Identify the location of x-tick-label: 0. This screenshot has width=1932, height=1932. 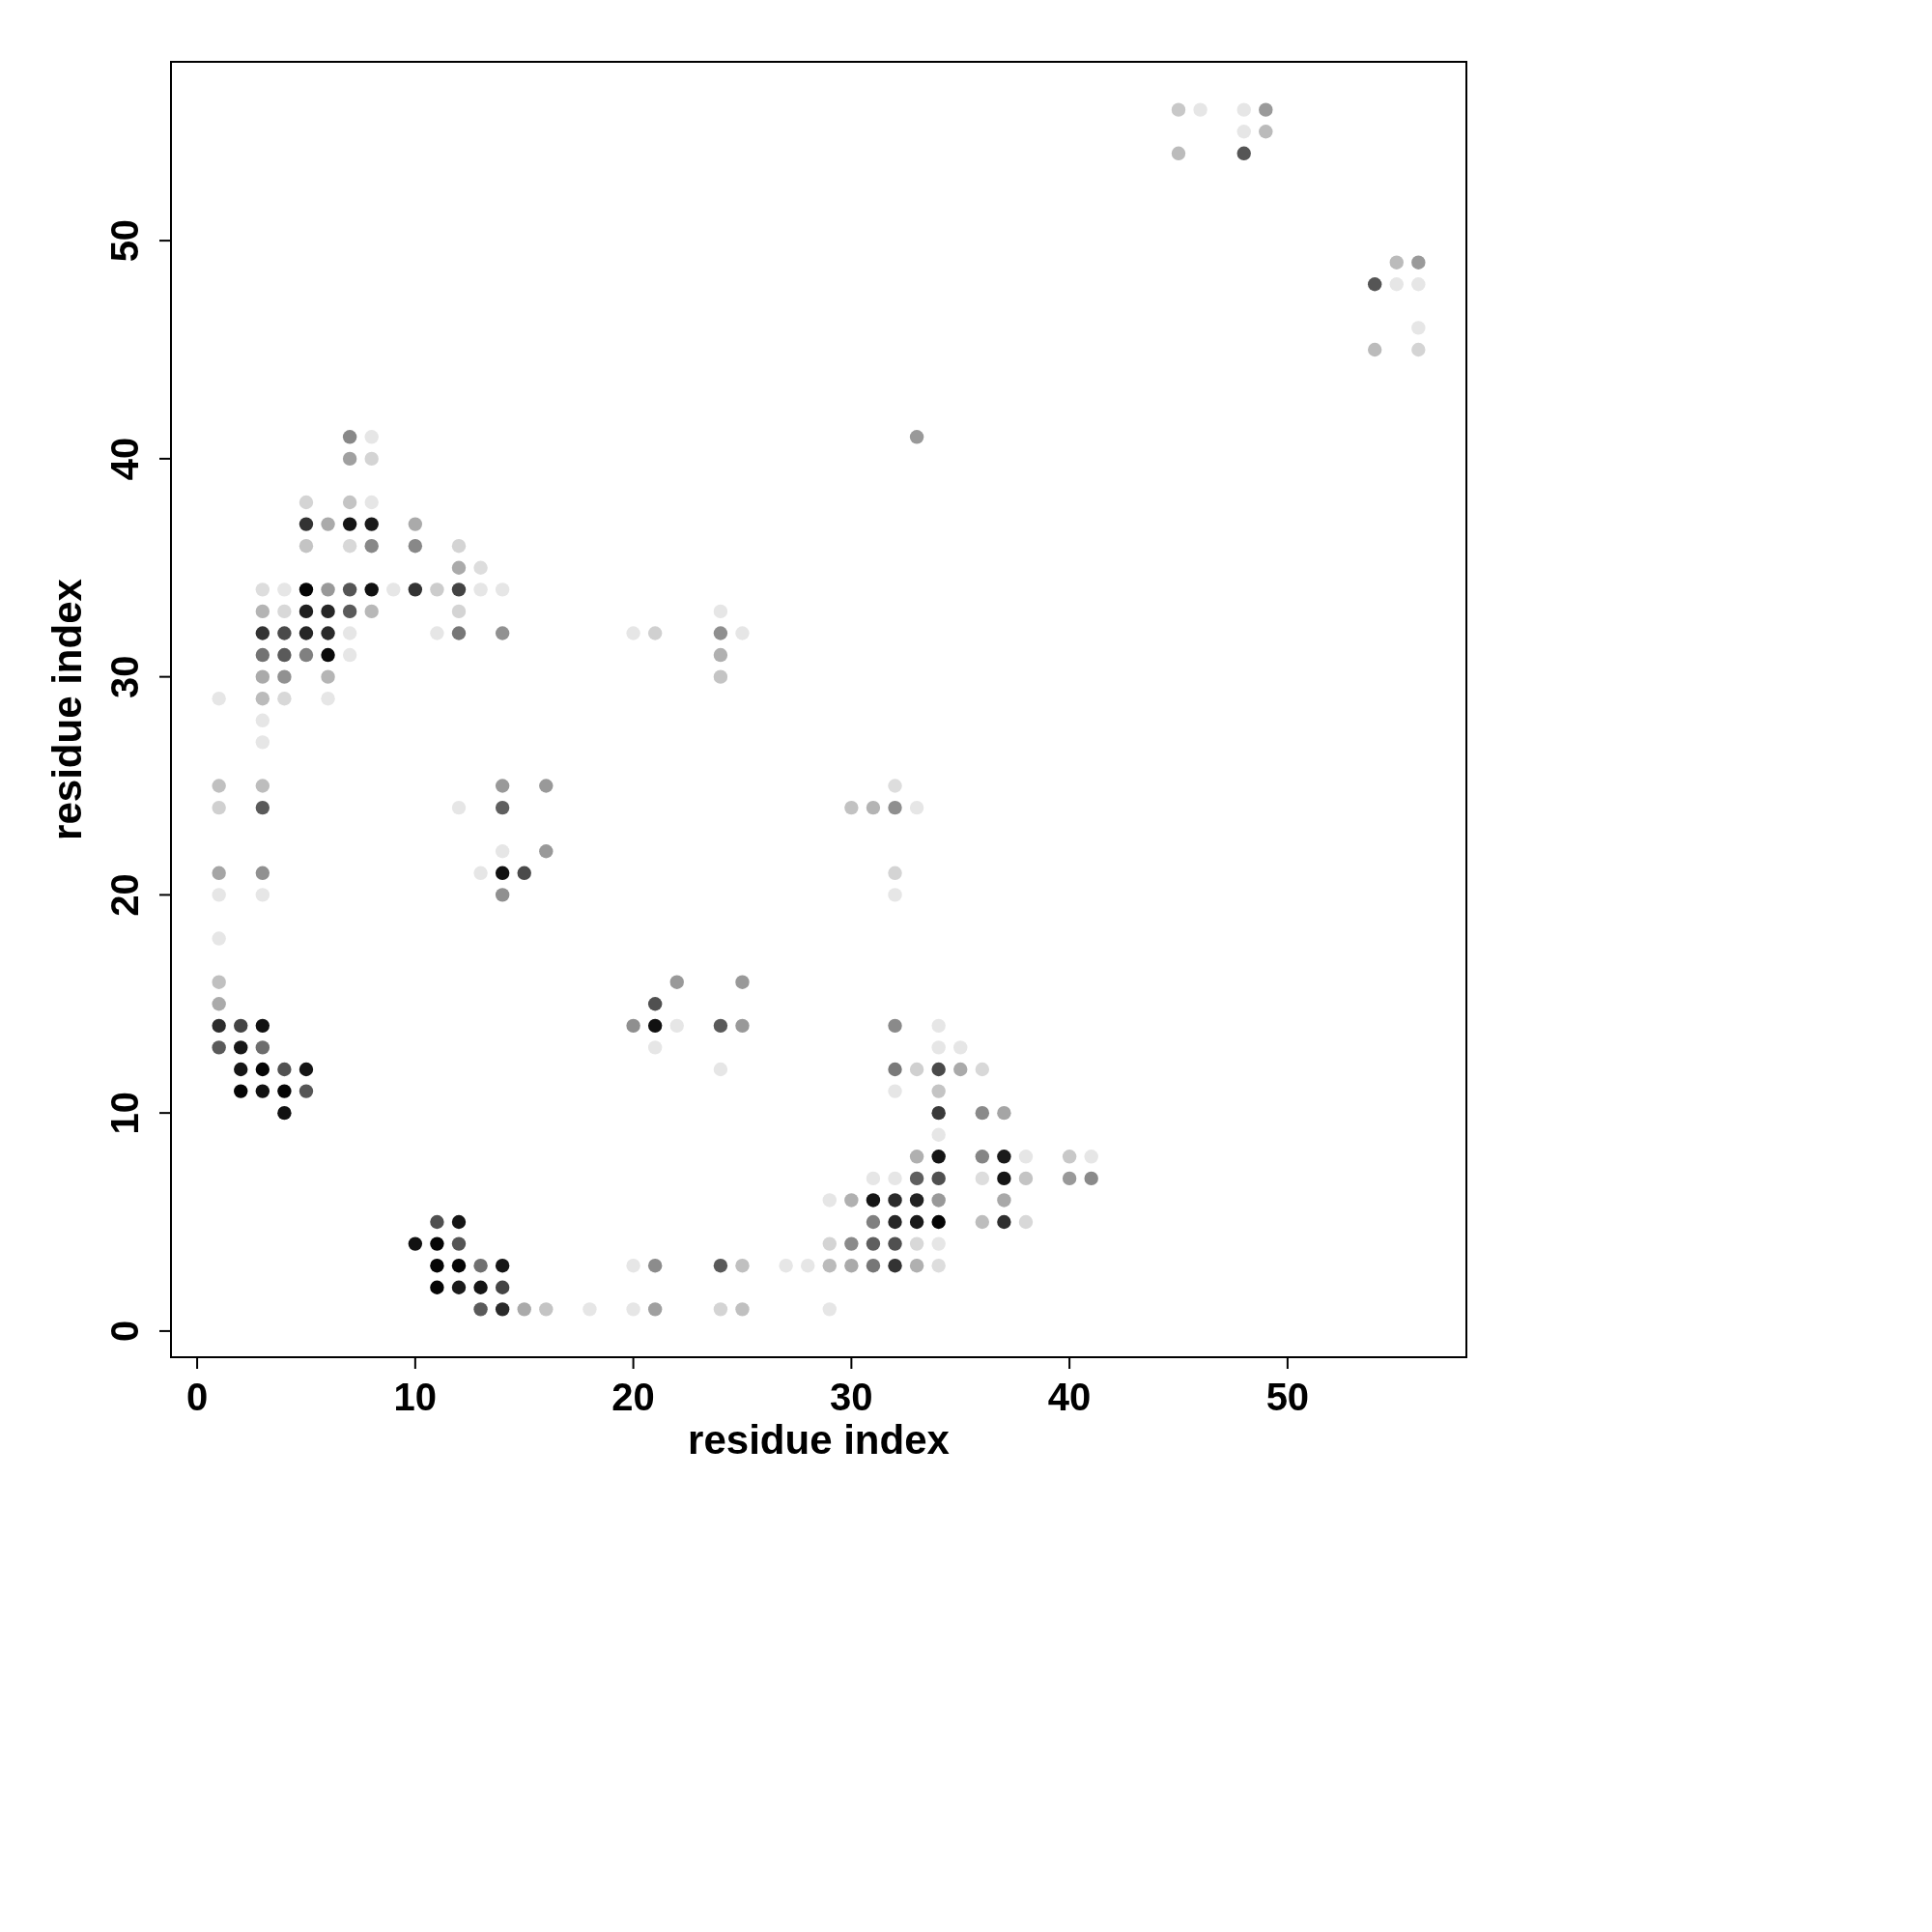
(197, 1397).